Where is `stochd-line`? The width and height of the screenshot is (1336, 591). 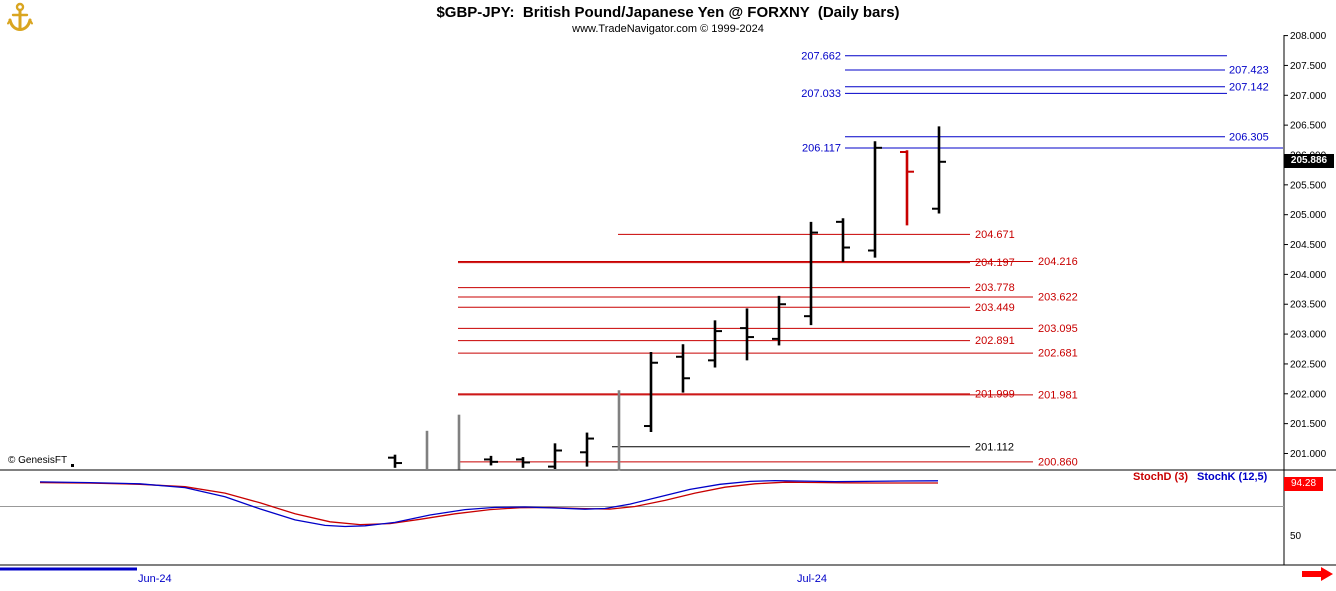 stochd-line is located at coordinates (488, 503).